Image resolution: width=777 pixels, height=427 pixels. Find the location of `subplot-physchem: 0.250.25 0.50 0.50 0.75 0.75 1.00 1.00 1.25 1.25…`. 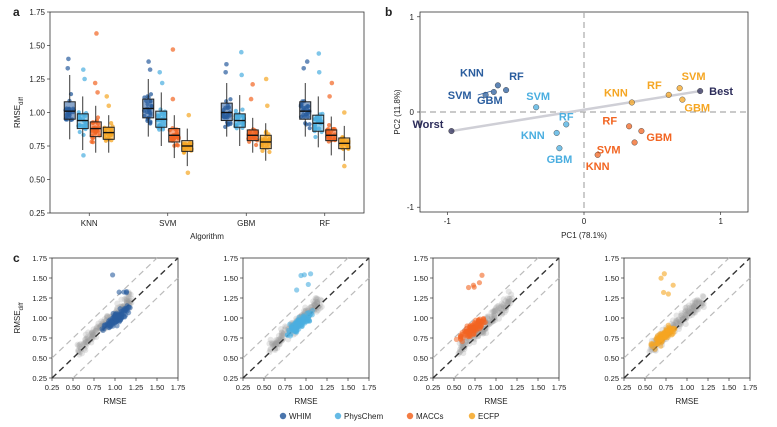

subplot-physchem: 0.250.25 0.50 0.50 0.75 0.75 1.00 1.00 1.25 1.25… is located at coordinates (299, 330).